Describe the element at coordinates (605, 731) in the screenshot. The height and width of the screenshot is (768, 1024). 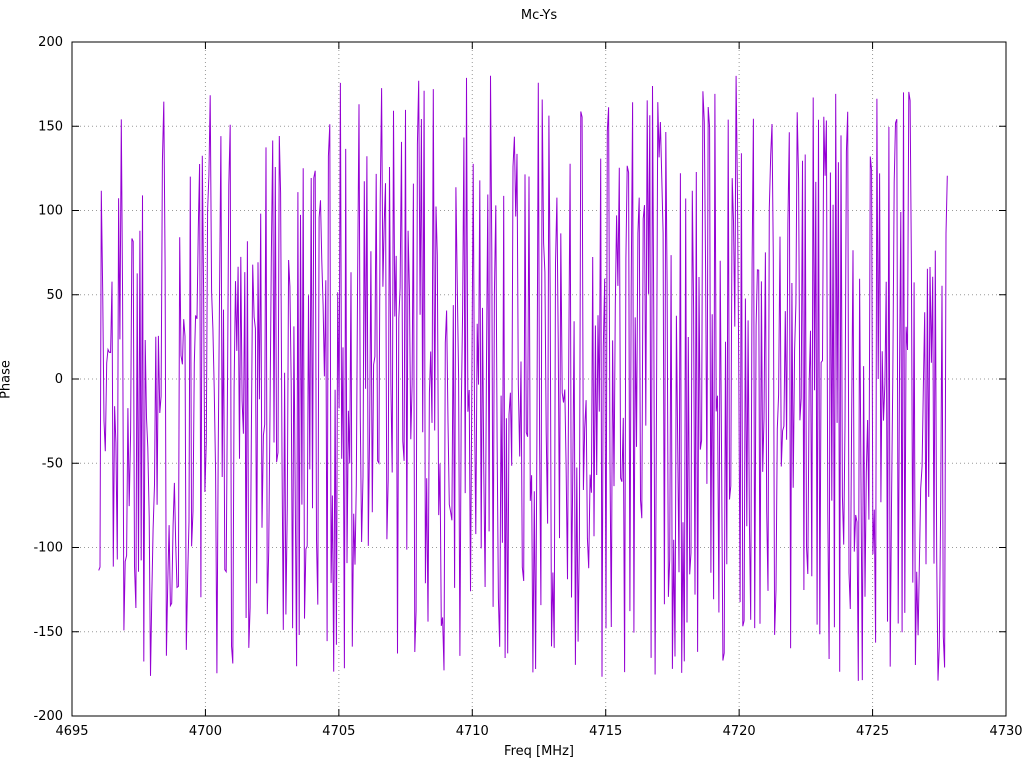
I see `x-tick-label: 4715` at that location.